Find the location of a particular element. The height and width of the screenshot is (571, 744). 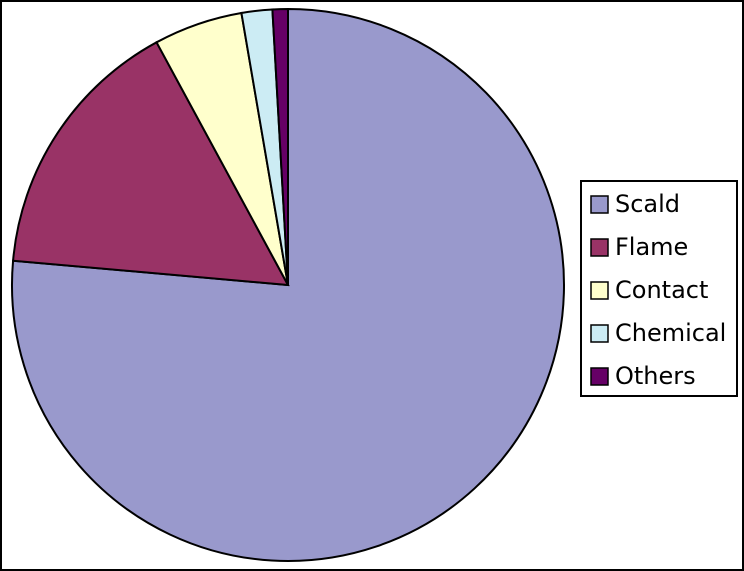

legend-label: Scald is located at coordinates (647, 204).